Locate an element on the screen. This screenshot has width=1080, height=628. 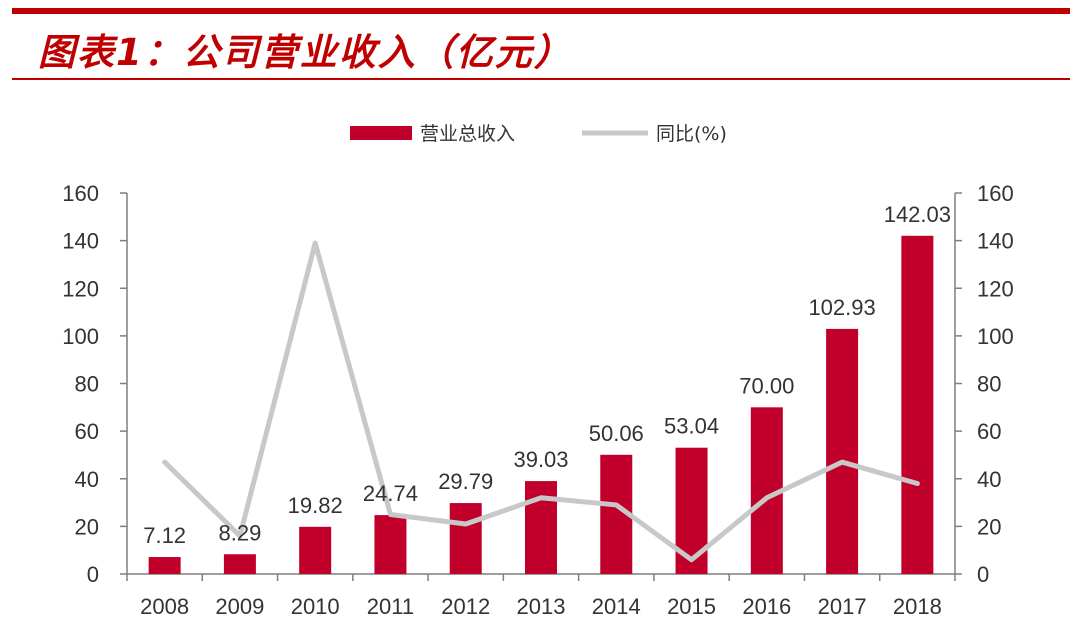
x-tick-label: 2009 is located at coordinates (239, 606).